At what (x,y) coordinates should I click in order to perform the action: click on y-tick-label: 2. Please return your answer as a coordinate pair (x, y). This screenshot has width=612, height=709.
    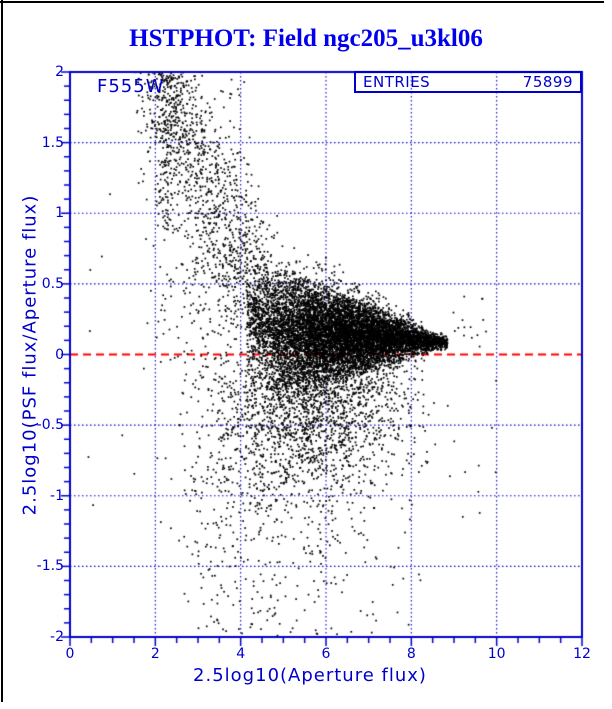
    Looking at the image, I should click on (59, 72).